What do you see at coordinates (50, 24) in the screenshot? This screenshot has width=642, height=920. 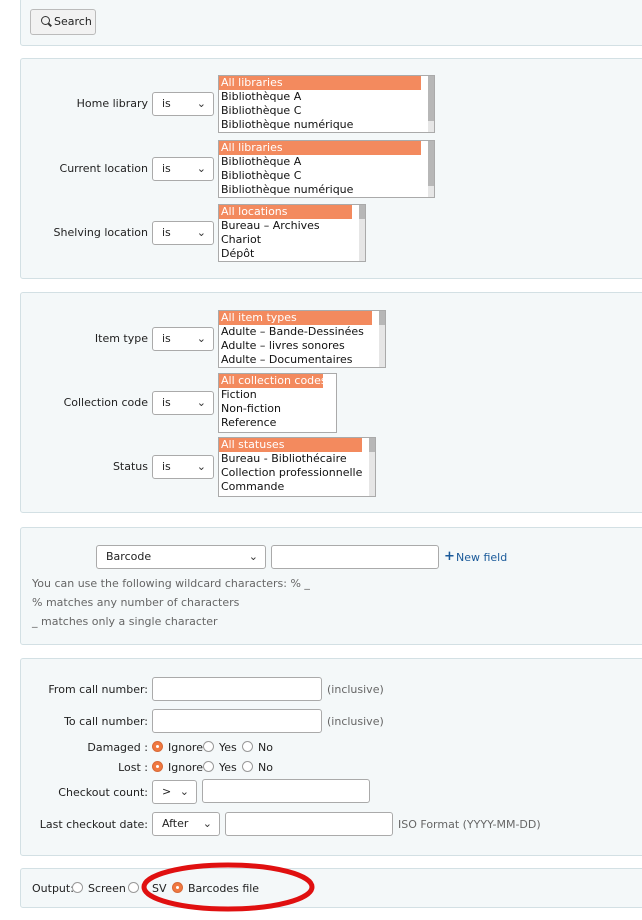 I see `search-icon-handle` at bounding box center [50, 24].